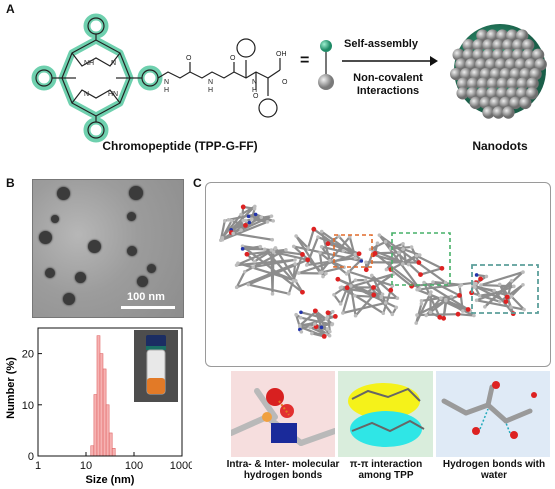  What do you see at coordinates (156, 366) in the screenshot?
I see `vial-photo` at bounding box center [156, 366].